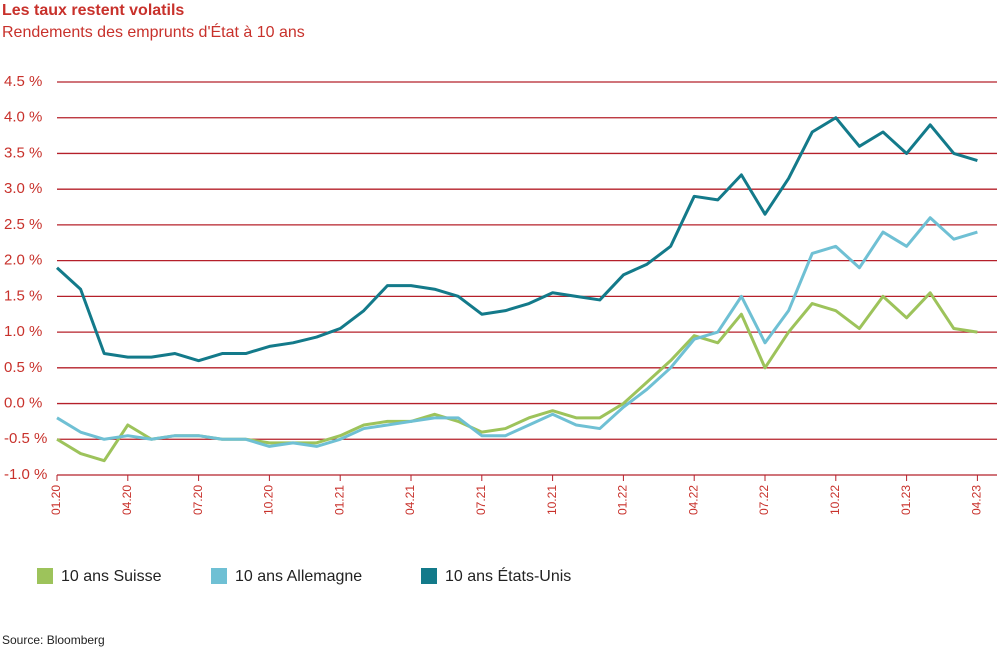 The image size is (999, 655). I want to click on x-tick-label: 10.22, so click(835, 500).